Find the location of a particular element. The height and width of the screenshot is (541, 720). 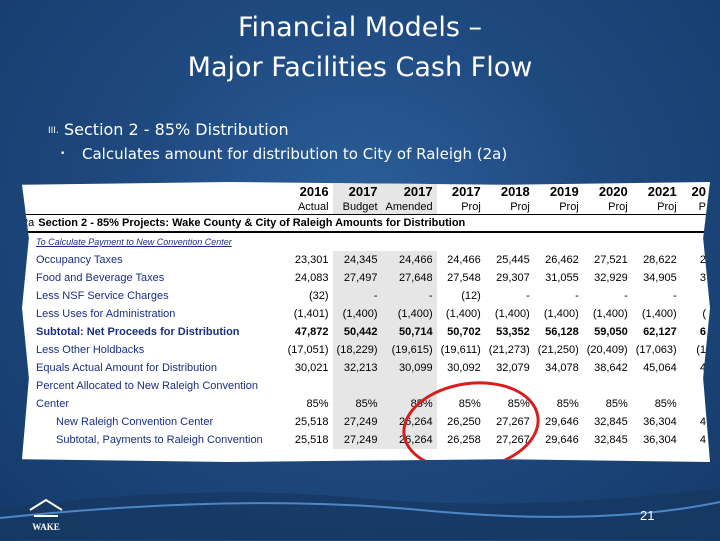

value-cell: 25,518 is located at coordinates (311, 422).